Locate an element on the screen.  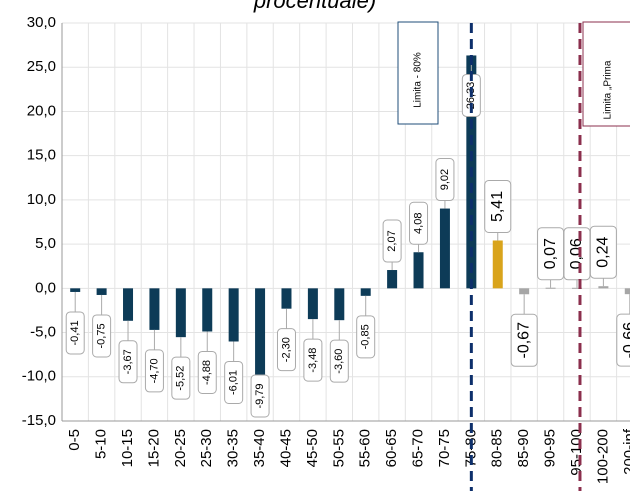
x-tick-label: 80-85 is located at coordinates (497, 448).